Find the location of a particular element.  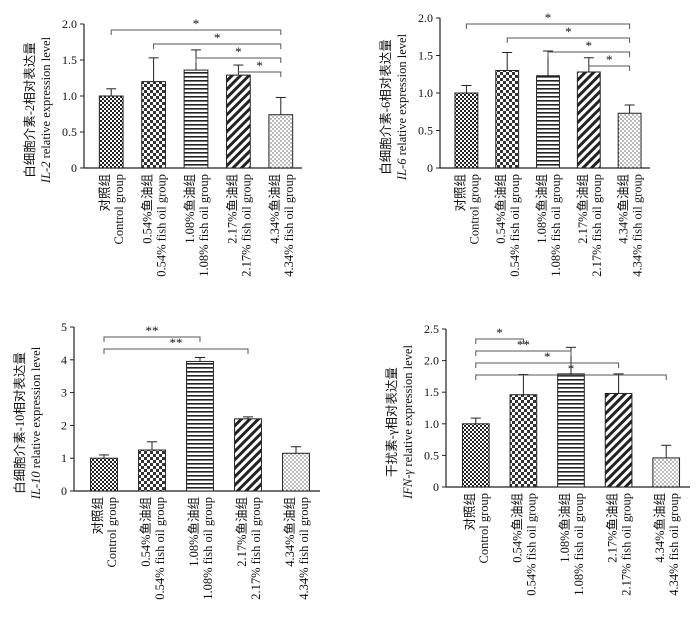

y-axis-title-en: IFN-γ relative expression level is located at coordinates (408, 422).